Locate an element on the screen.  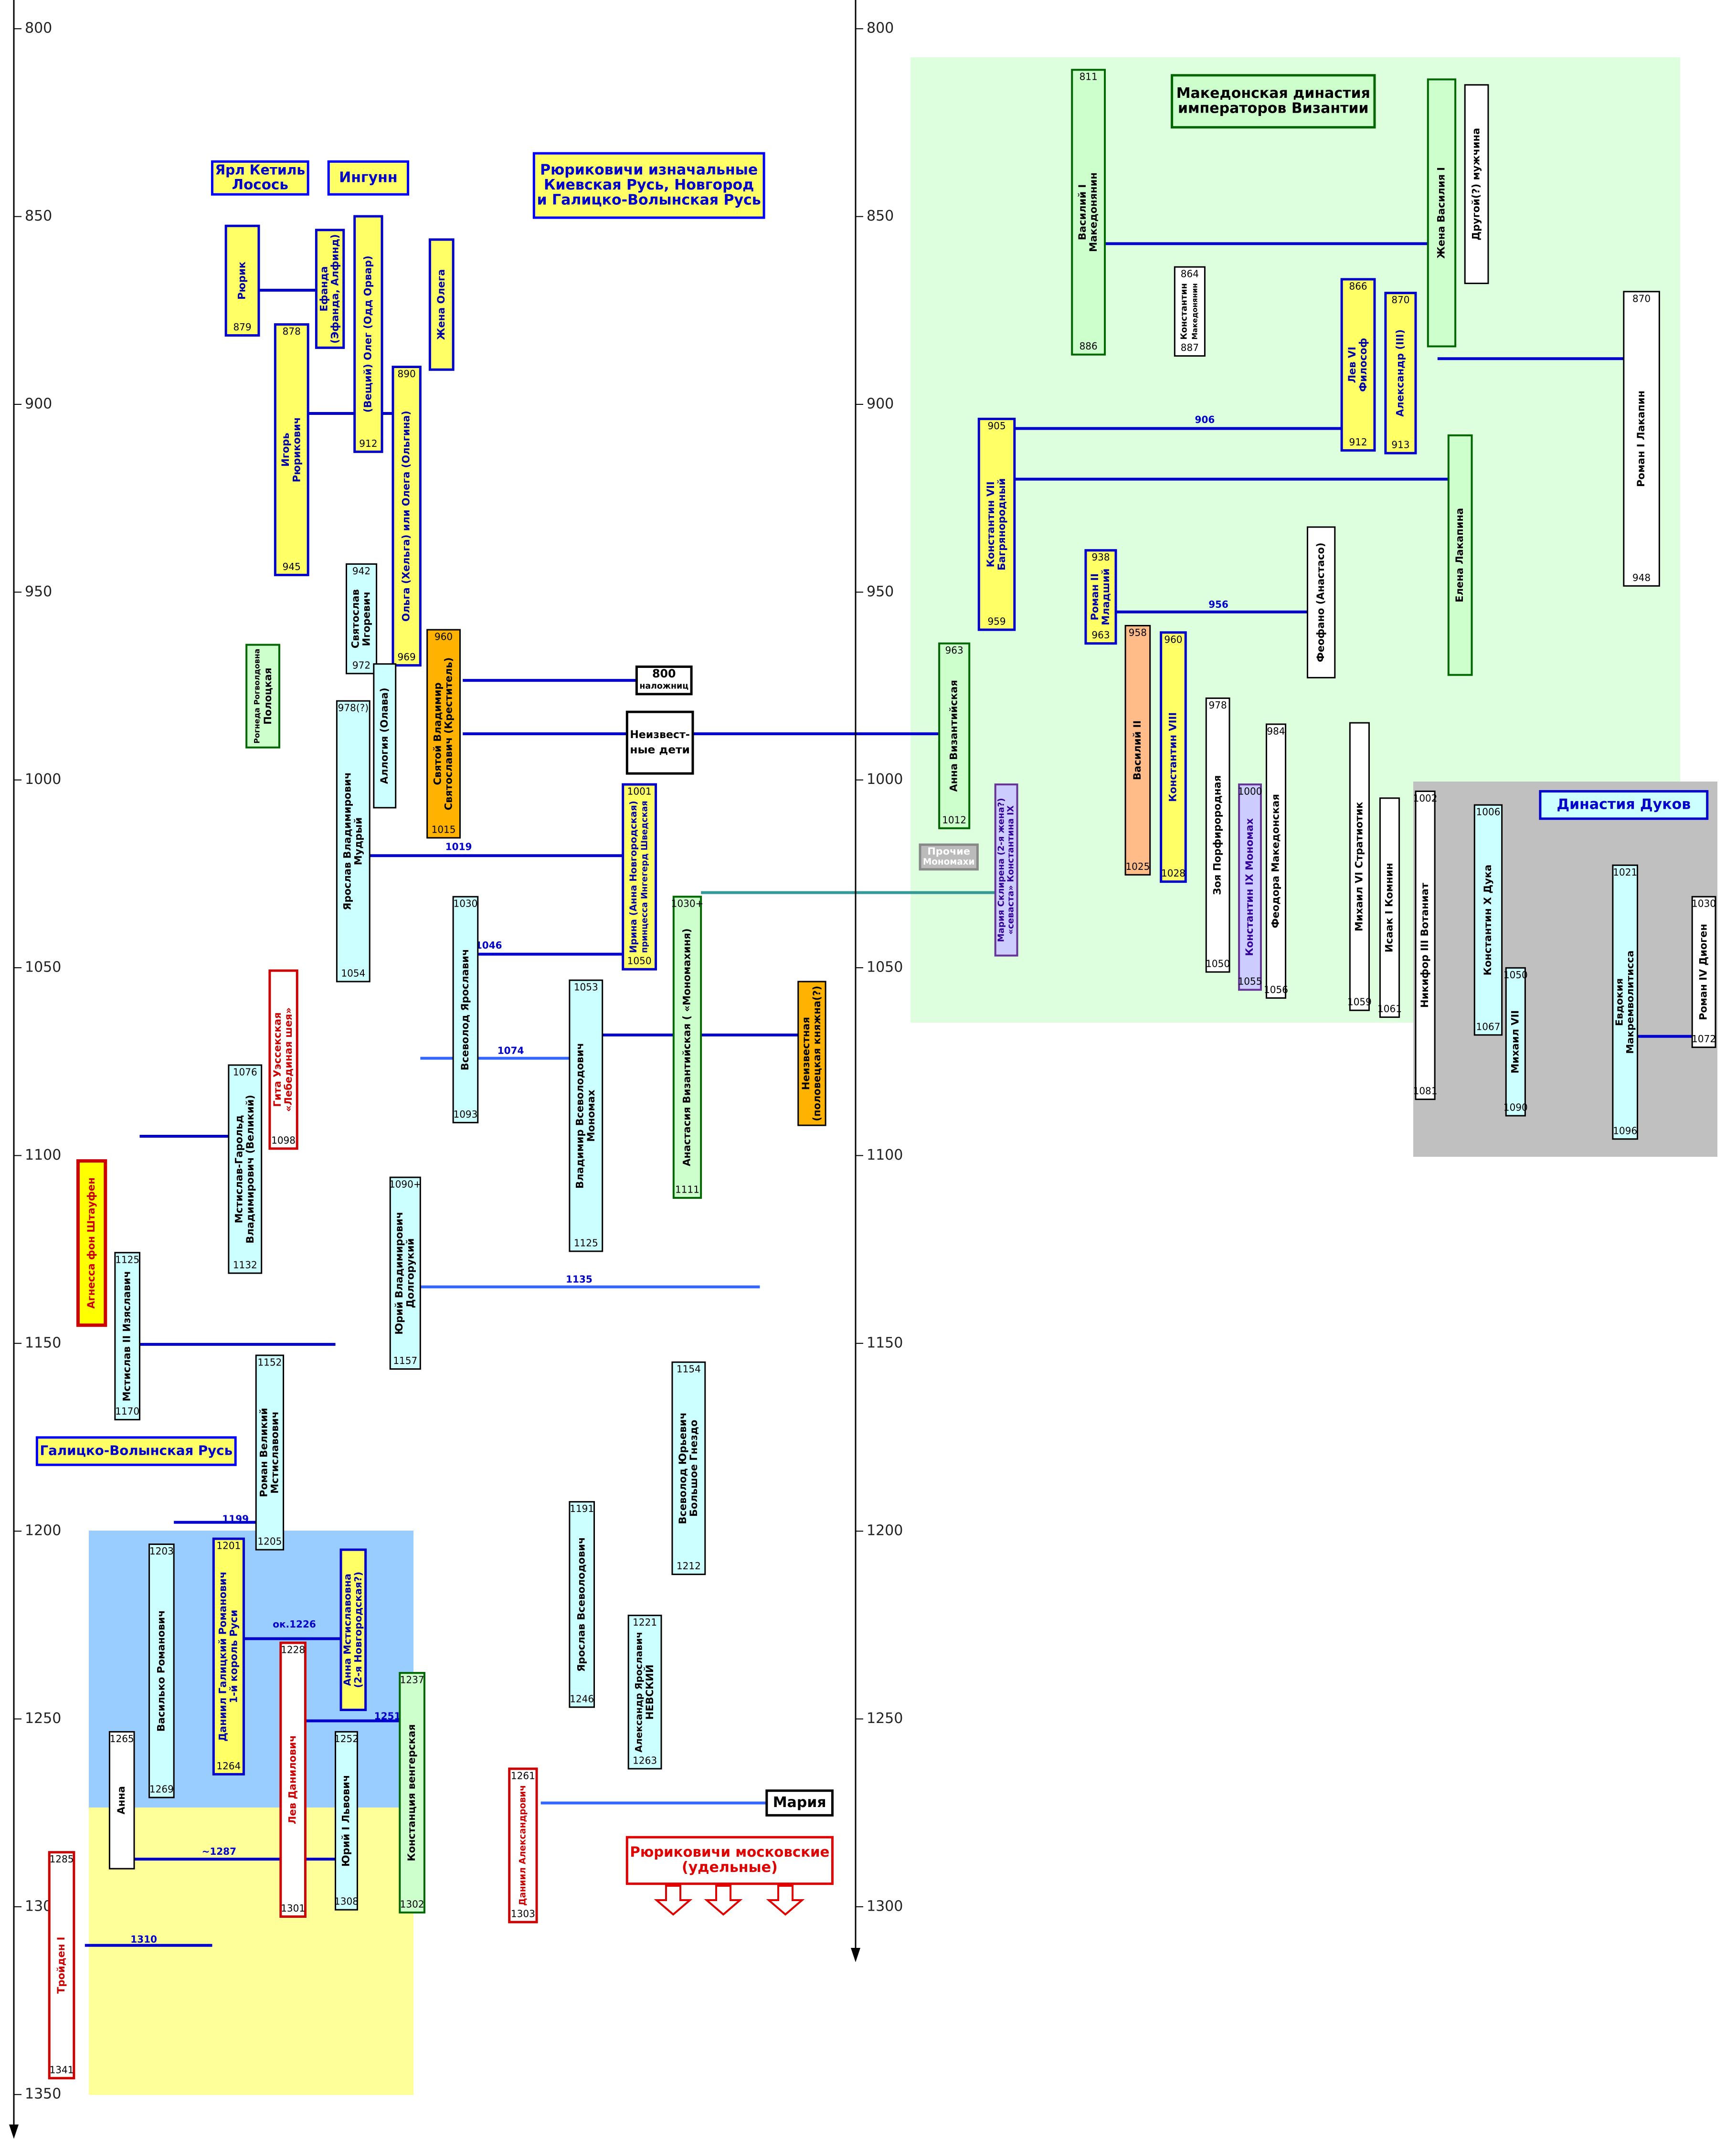
person-name: Мстиславович is located at coordinates (274, 1452).